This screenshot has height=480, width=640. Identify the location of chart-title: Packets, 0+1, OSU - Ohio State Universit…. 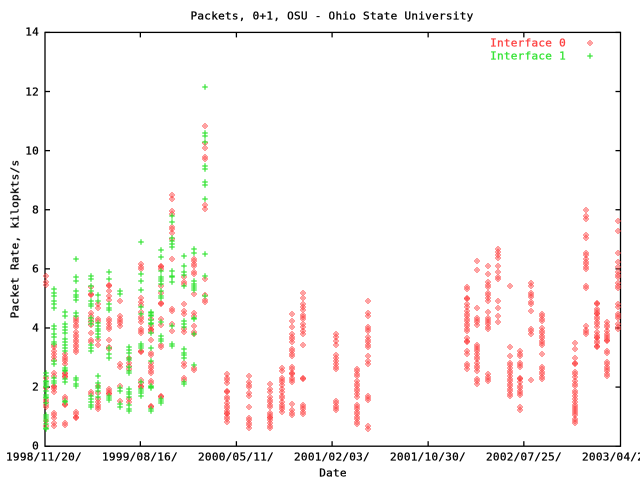
(332, 16).